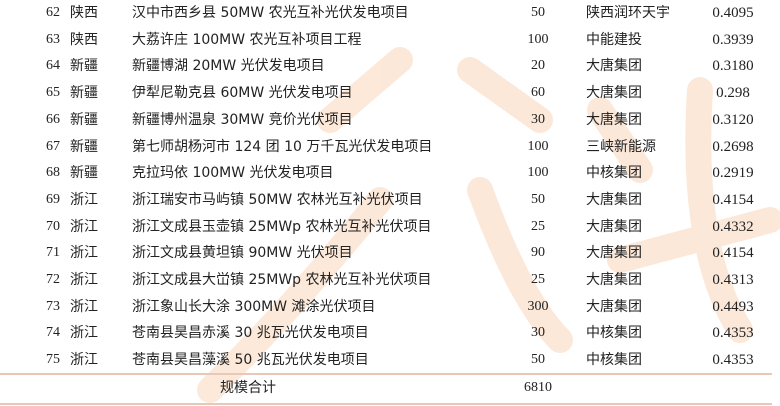 The image size is (780, 406). What do you see at coordinates (538, 66) in the screenshot?
I see `row-capacity: 20` at bounding box center [538, 66].